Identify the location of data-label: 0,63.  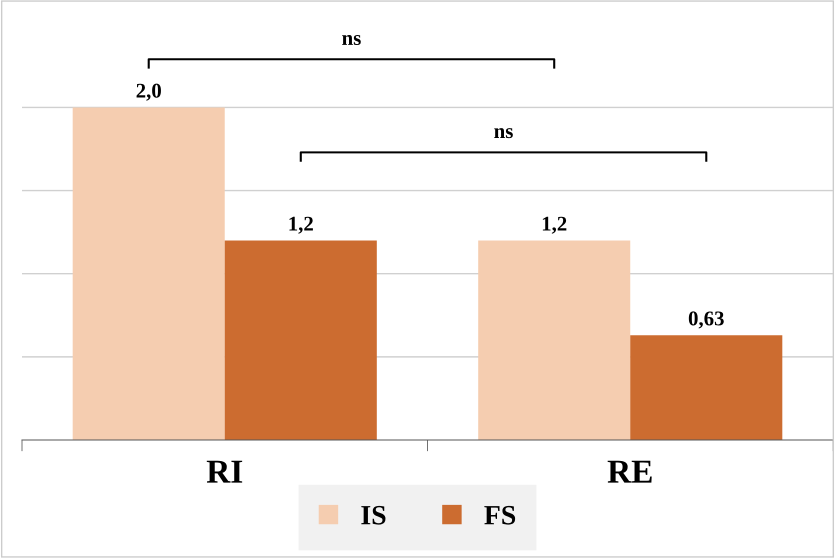
(706, 319).